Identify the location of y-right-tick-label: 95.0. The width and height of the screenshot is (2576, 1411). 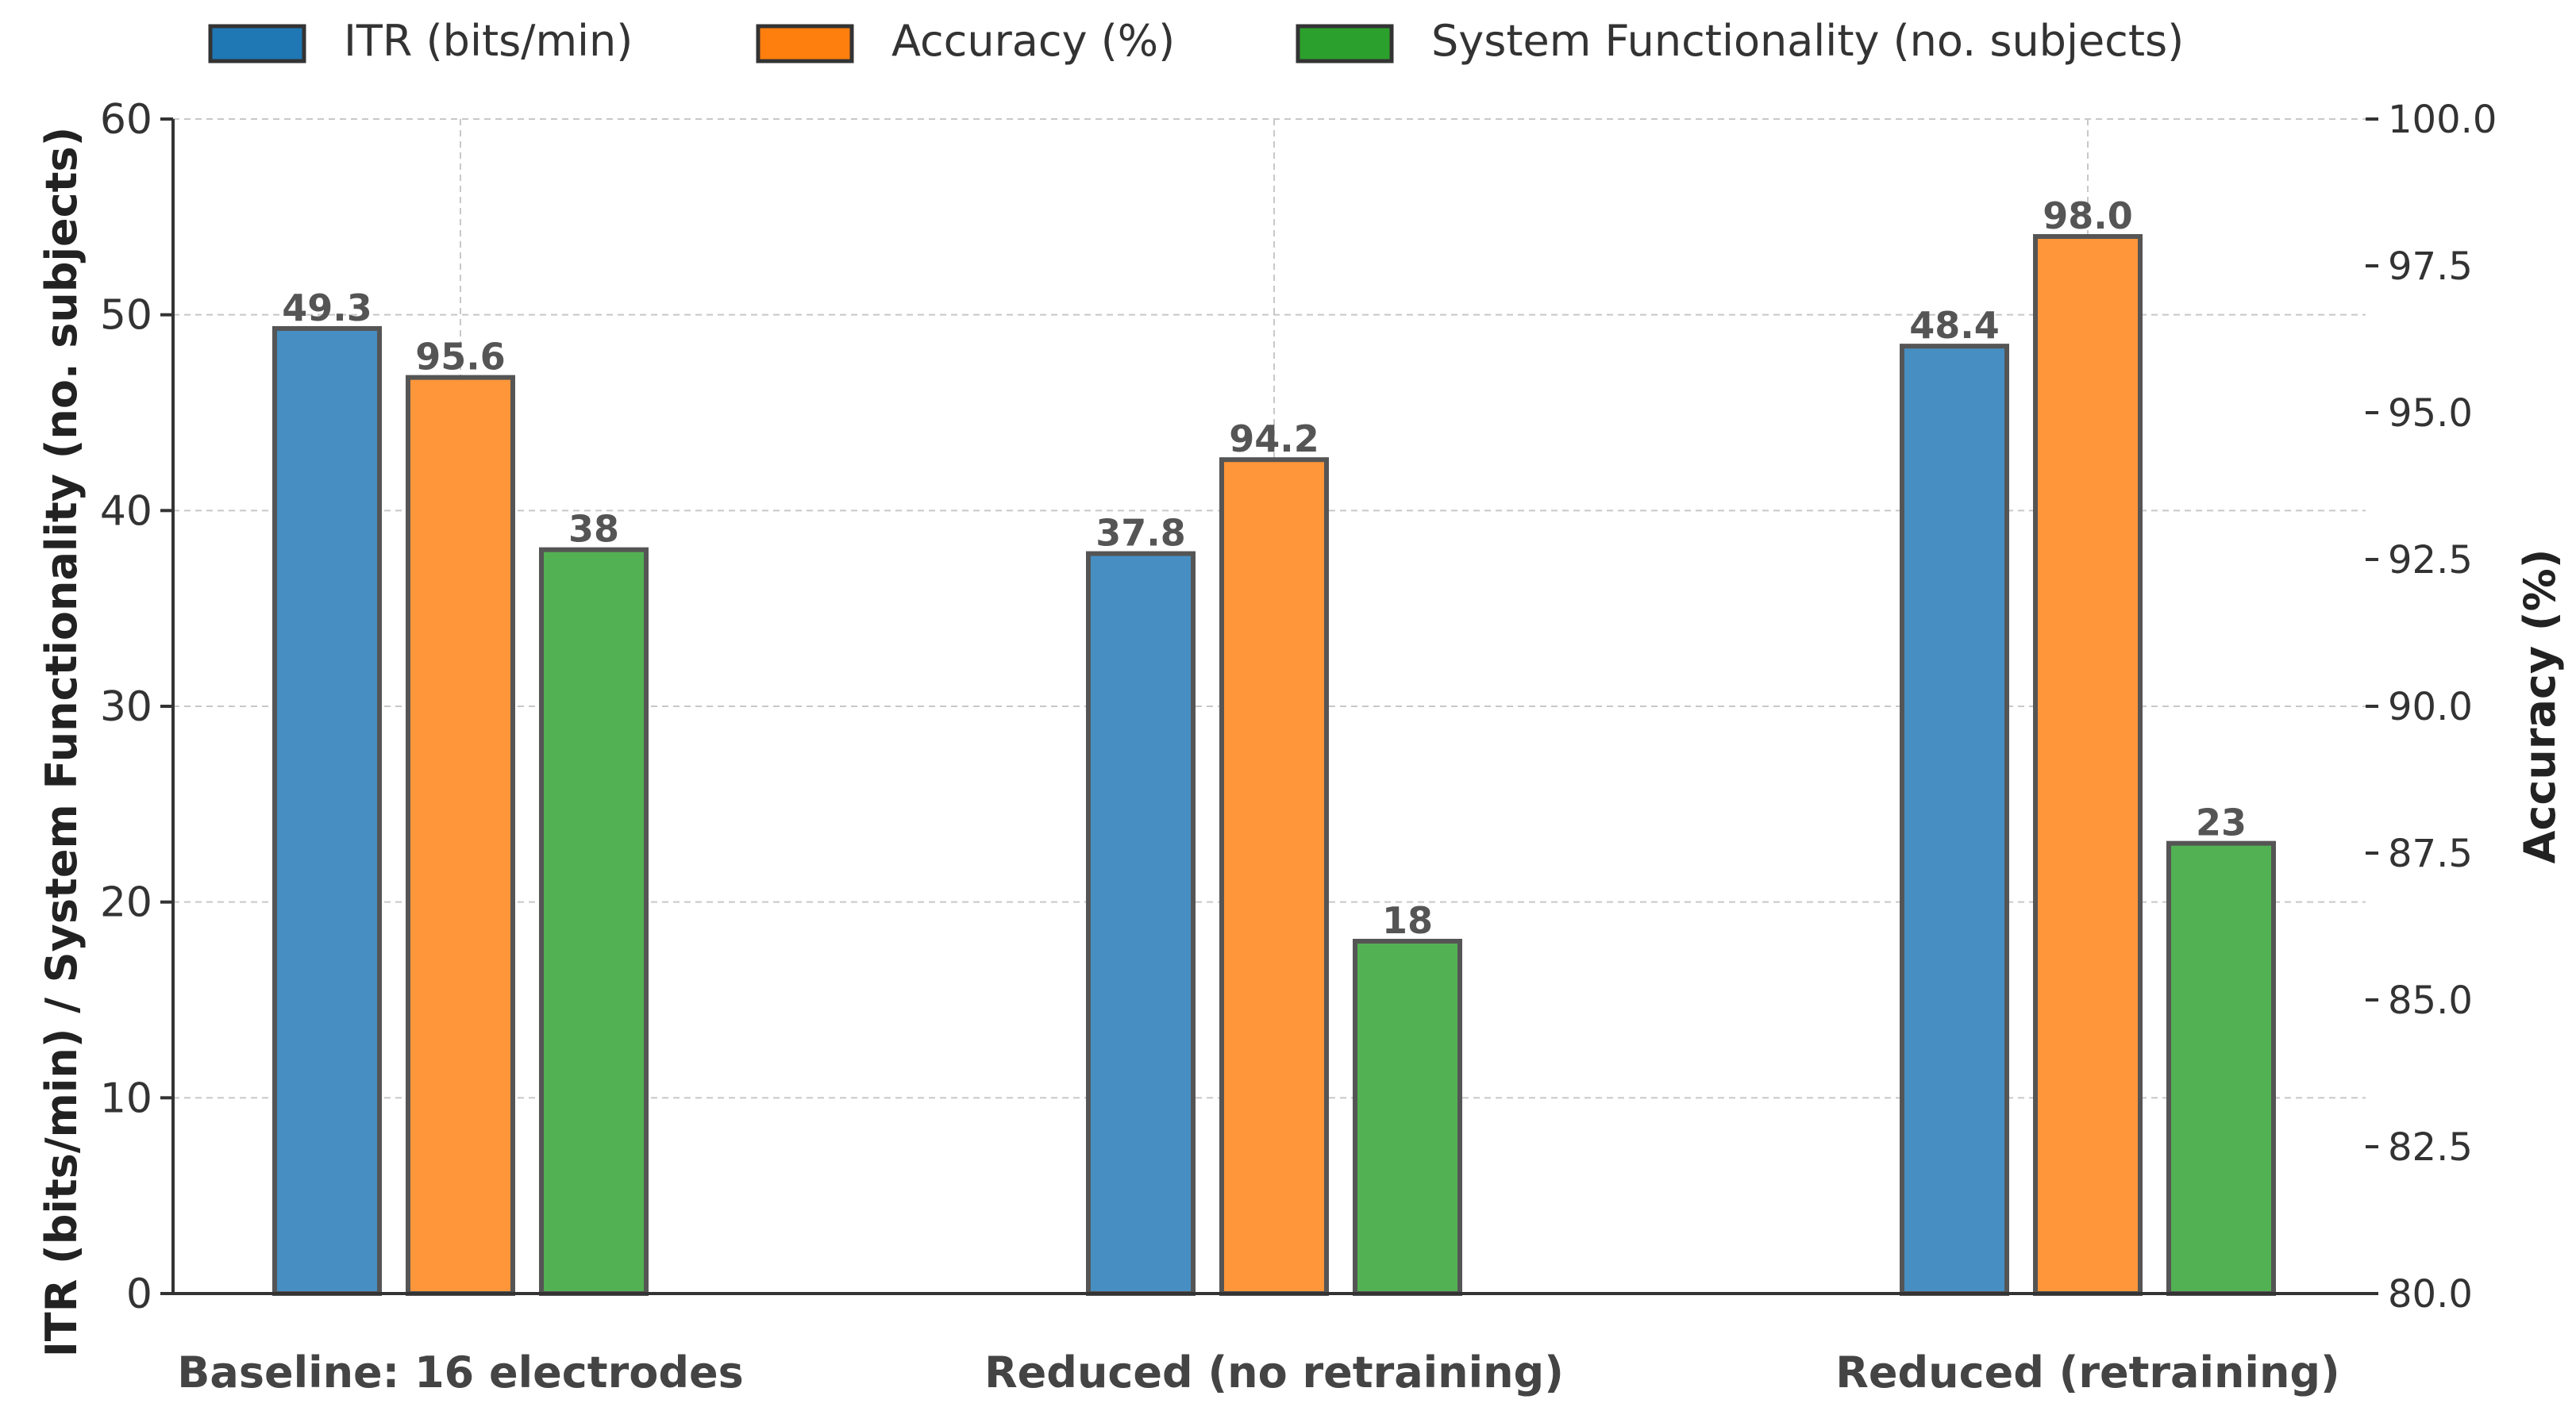
(2430, 413).